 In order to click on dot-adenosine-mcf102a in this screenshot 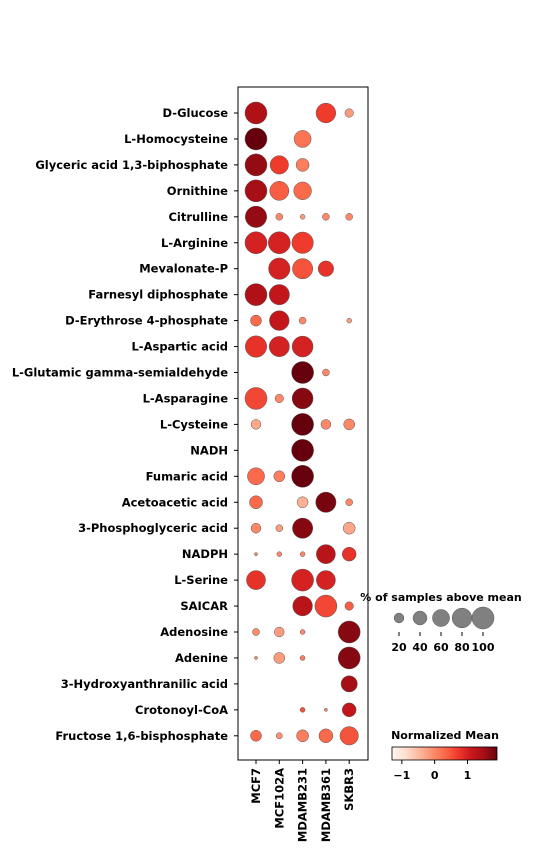, I will do `click(279, 632)`.